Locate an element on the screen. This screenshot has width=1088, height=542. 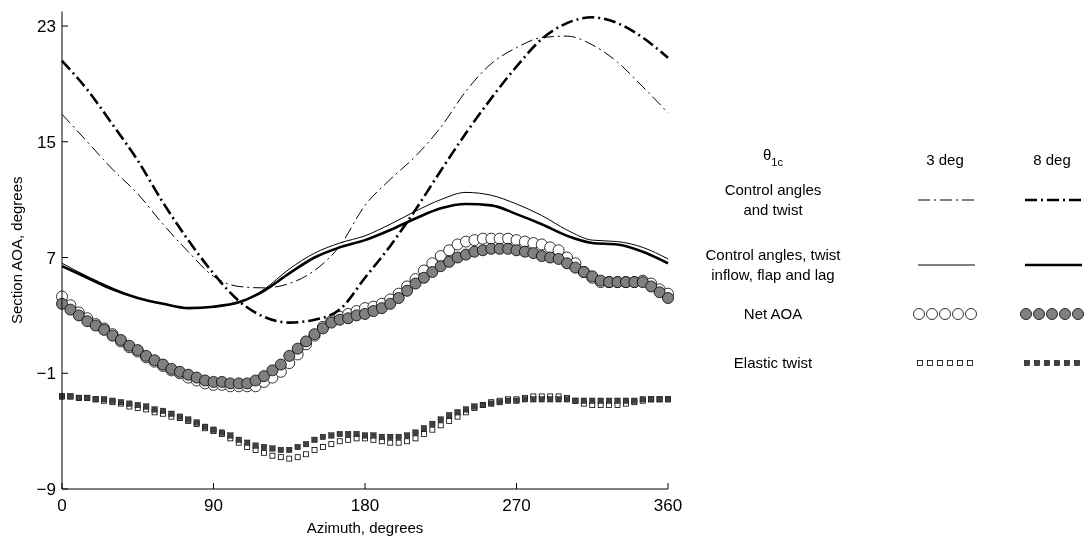
text: Control angles and twist is located at coordinates (773, 199).